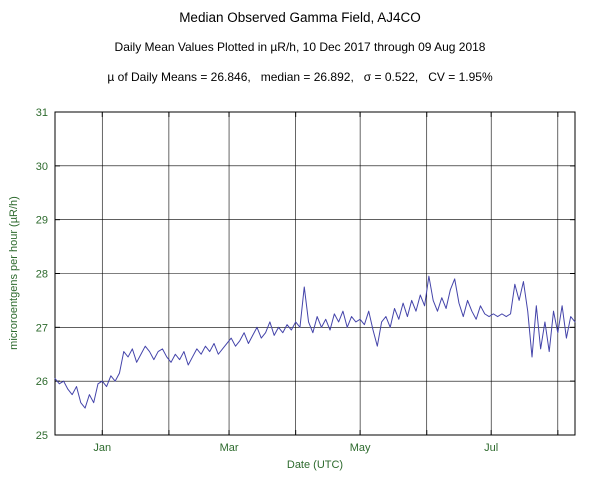 This screenshot has height=501, width=600. I want to click on y-tick-label: 29, so click(42, 221).